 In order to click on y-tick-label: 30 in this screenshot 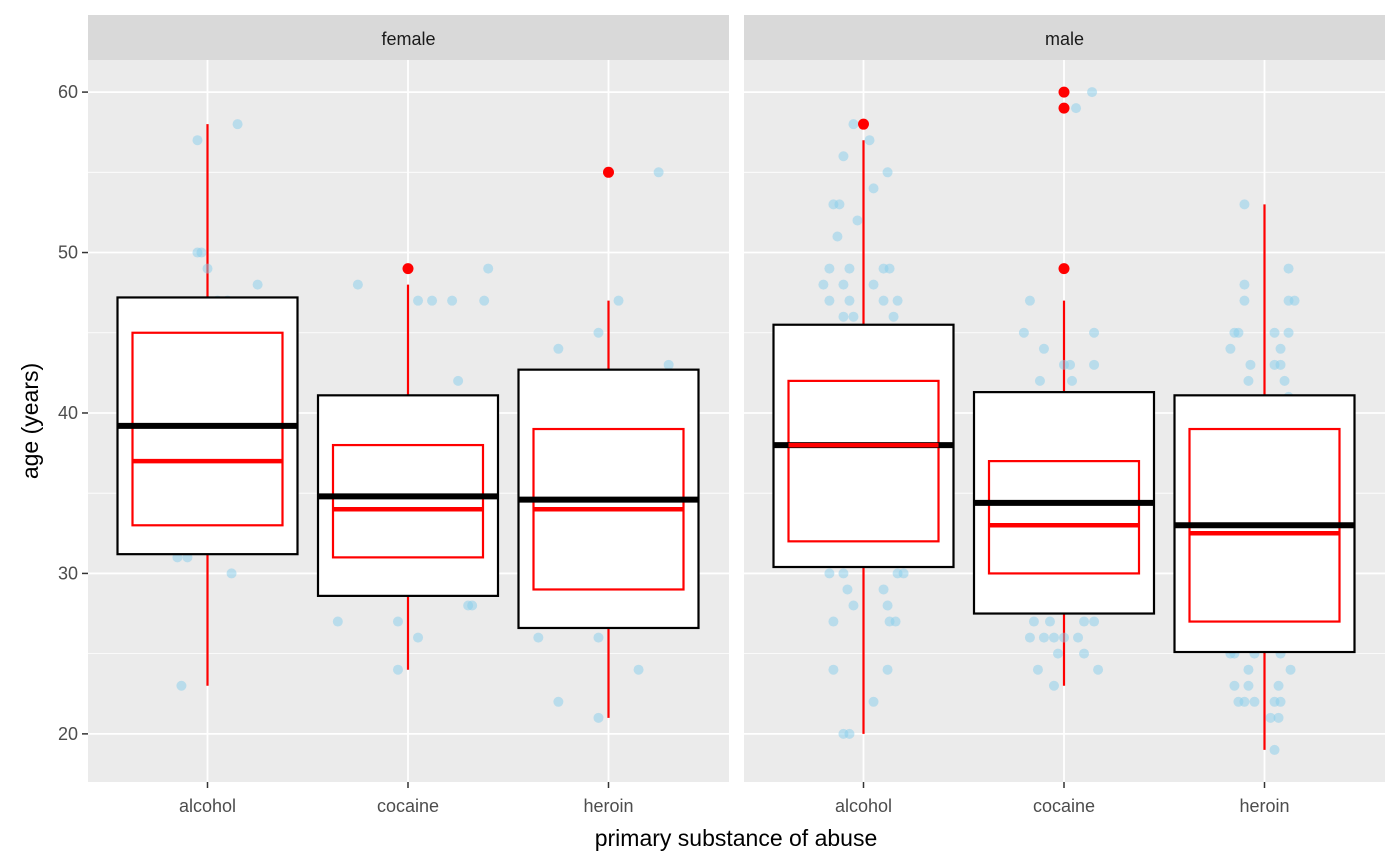, I will do `click(68, 573)`.